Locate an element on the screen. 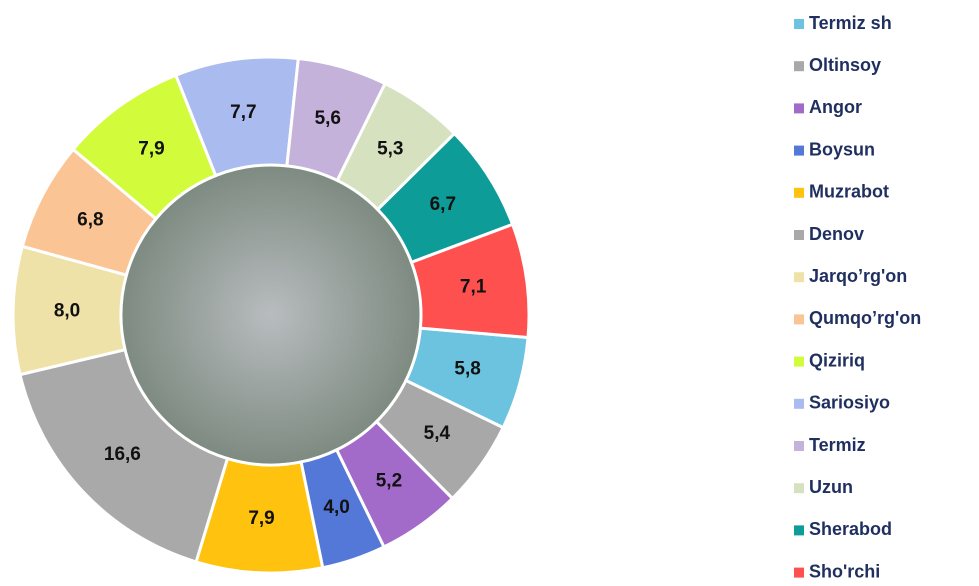  legend-label: Sho'rchi is located at coordinates (844, 571).